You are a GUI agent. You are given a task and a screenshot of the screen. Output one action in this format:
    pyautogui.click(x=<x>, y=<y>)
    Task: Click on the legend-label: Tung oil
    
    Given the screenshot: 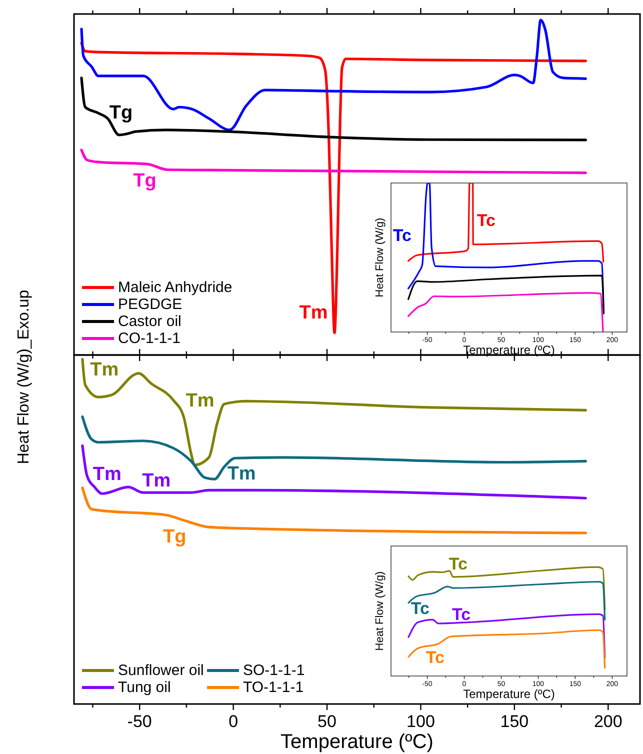 What is the action you would take?
    pyautogui.click(x=144, y=687)
    